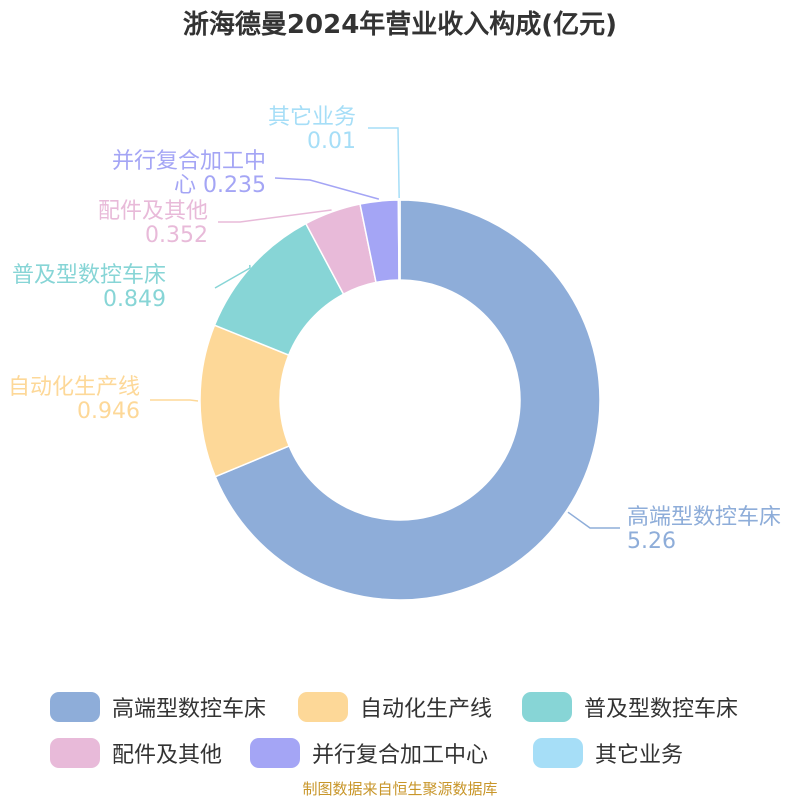 This screenshot has width=800, height=800. What do you see at coordinates (189, 173) in the screenshot?
I see `slice-label-5: 并行复合加工中心 0.235` at bounding box center [189, 173].